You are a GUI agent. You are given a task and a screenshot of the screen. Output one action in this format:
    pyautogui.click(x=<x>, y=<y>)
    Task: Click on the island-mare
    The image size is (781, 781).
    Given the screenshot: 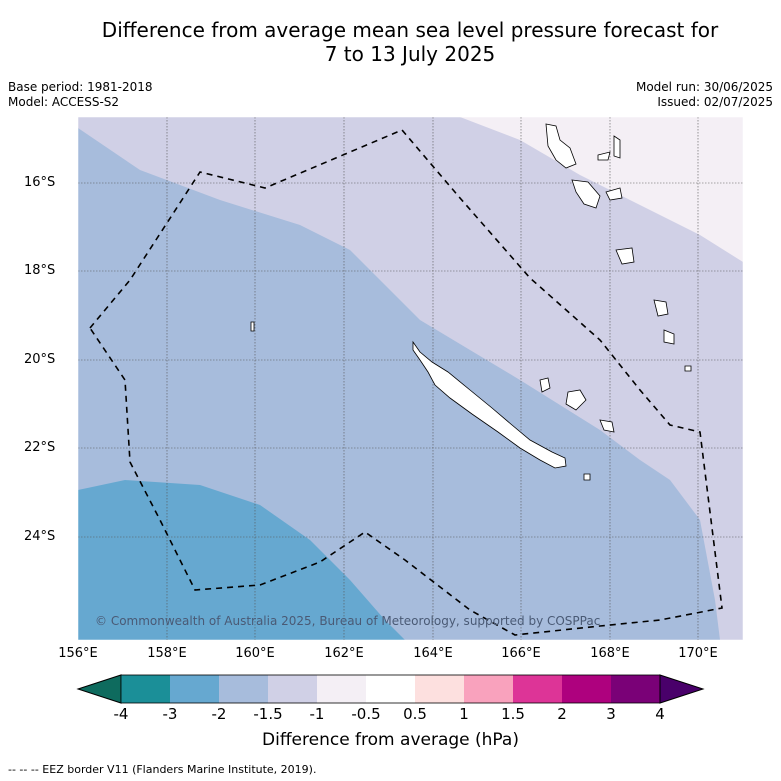 What is the action you would take?
    pyautogui.click(x=607, y=426)
    